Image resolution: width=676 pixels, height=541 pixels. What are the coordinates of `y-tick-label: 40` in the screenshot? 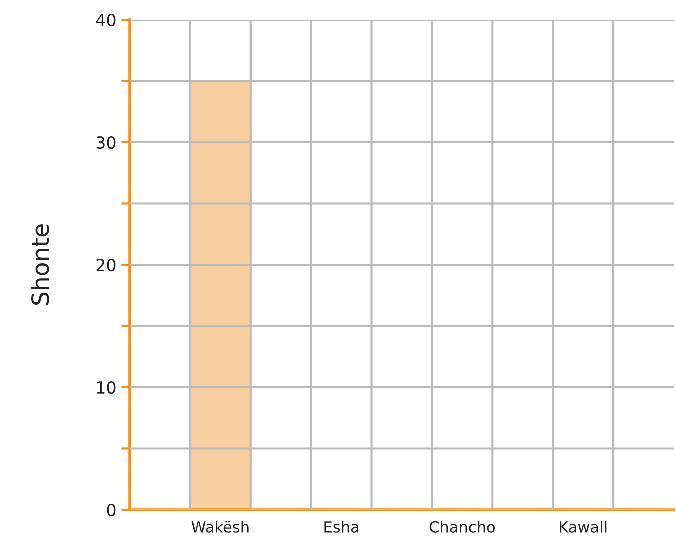 It's located at (106, 20).